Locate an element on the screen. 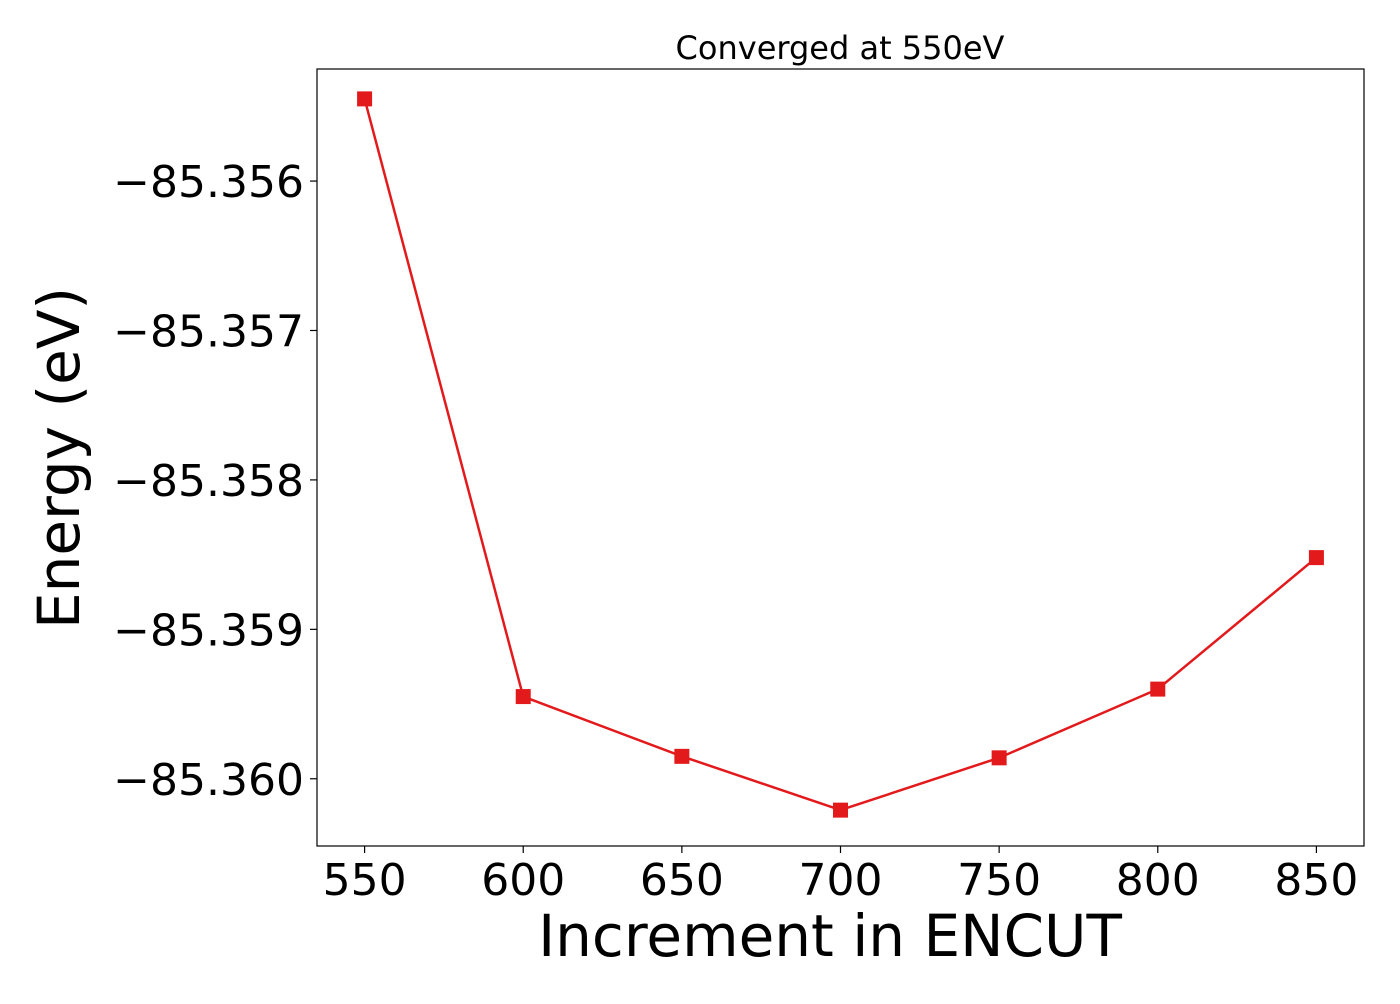  y-tick-label: −85.359 is located at coordinates (208, 630).